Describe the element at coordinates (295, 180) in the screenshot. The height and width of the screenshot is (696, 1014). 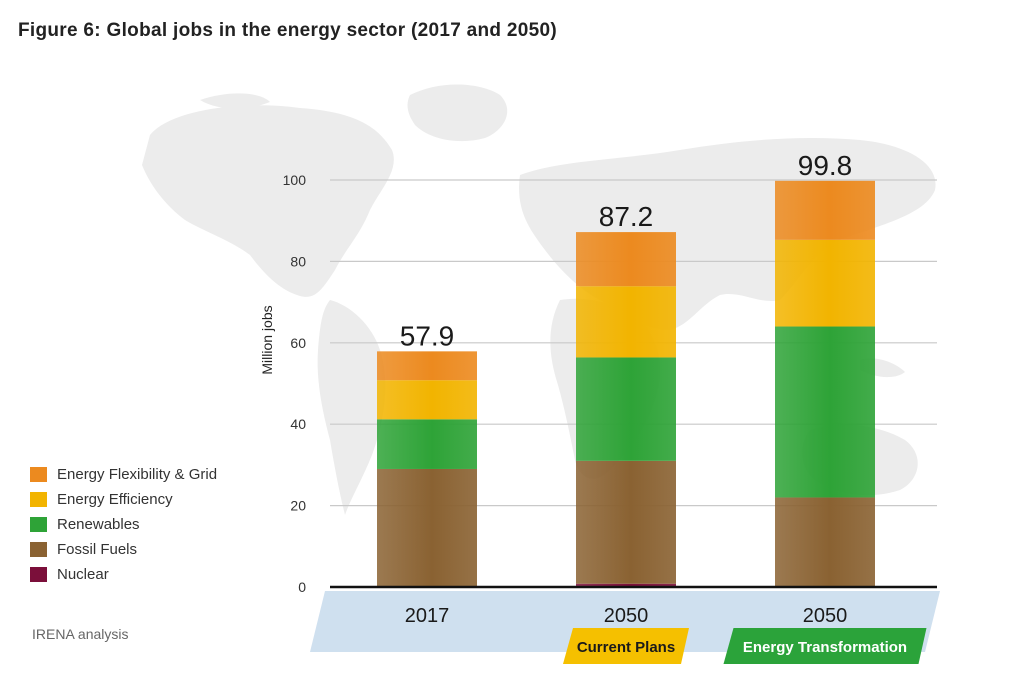
I see `y-tick-label: 100` at that location.